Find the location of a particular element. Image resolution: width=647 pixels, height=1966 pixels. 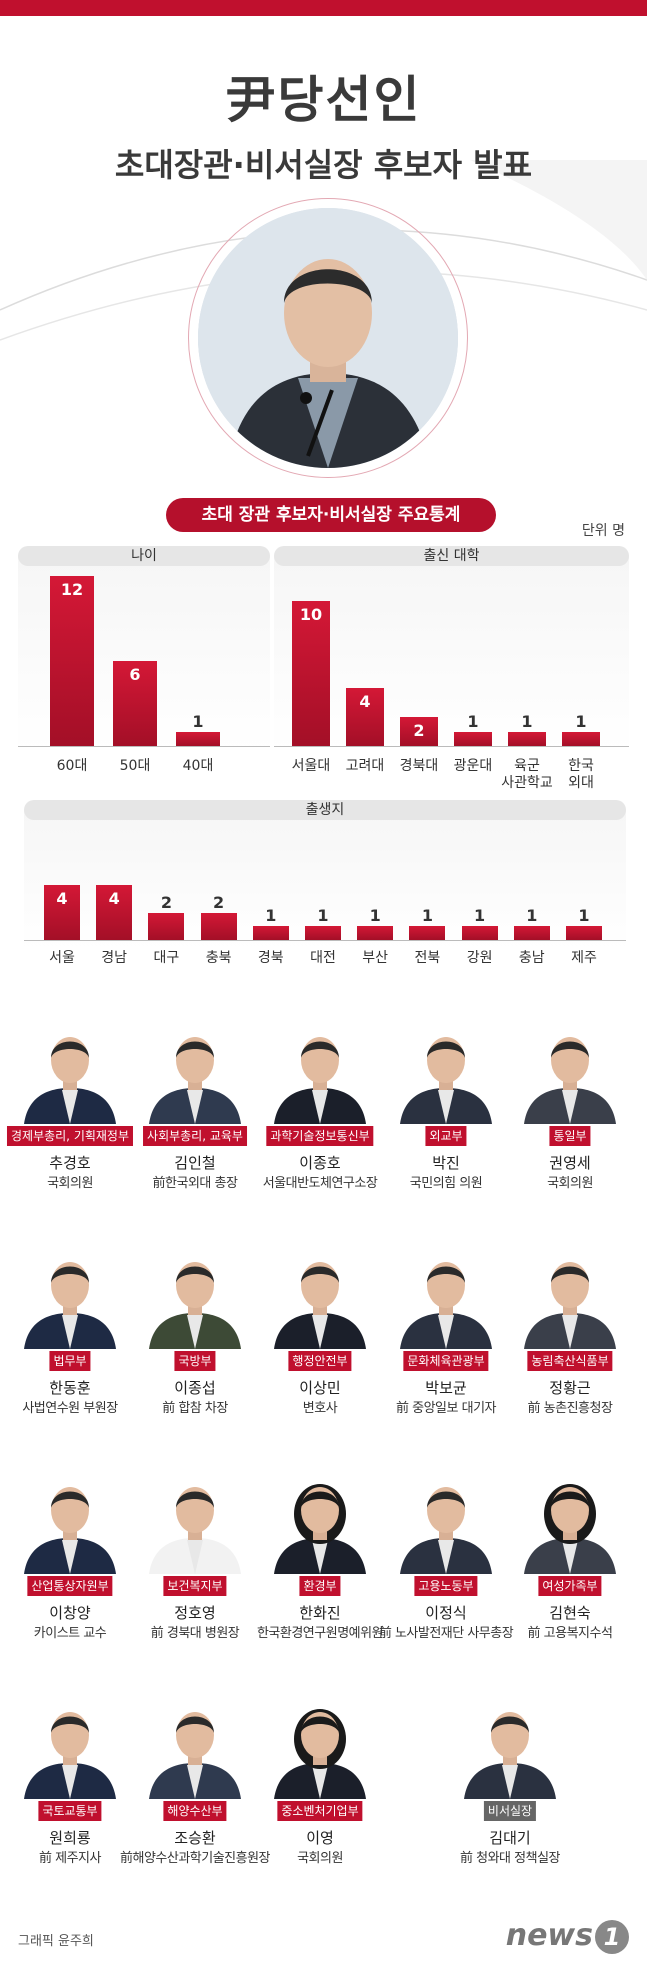

ministry-badge: 경제부총리, 기획재정부 is located at coordinates (70, 1136).